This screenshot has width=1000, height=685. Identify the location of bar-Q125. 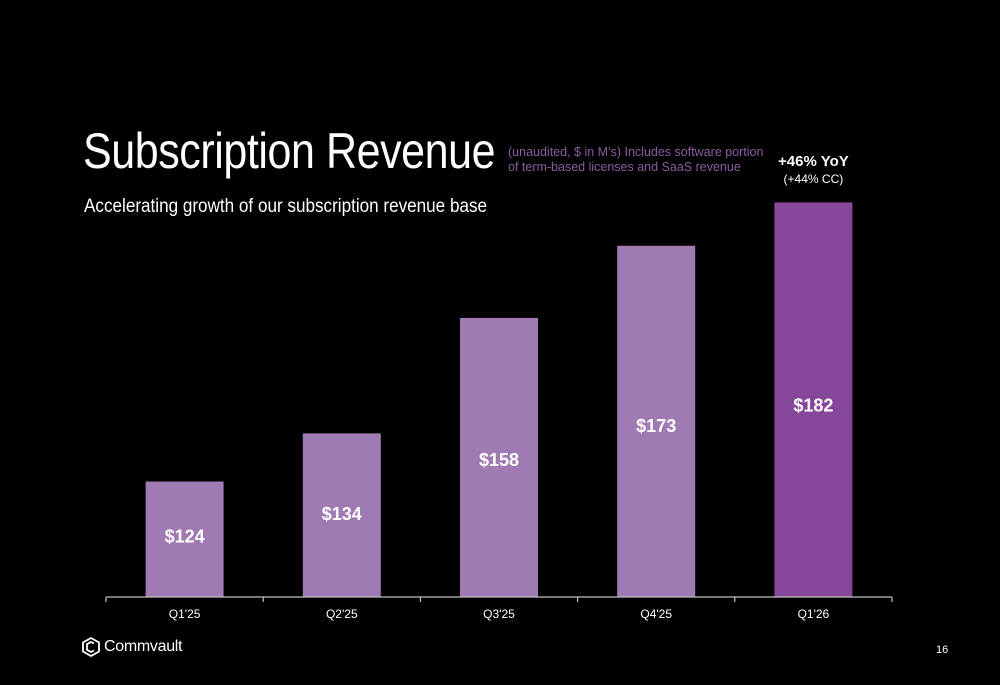
(184, 539).